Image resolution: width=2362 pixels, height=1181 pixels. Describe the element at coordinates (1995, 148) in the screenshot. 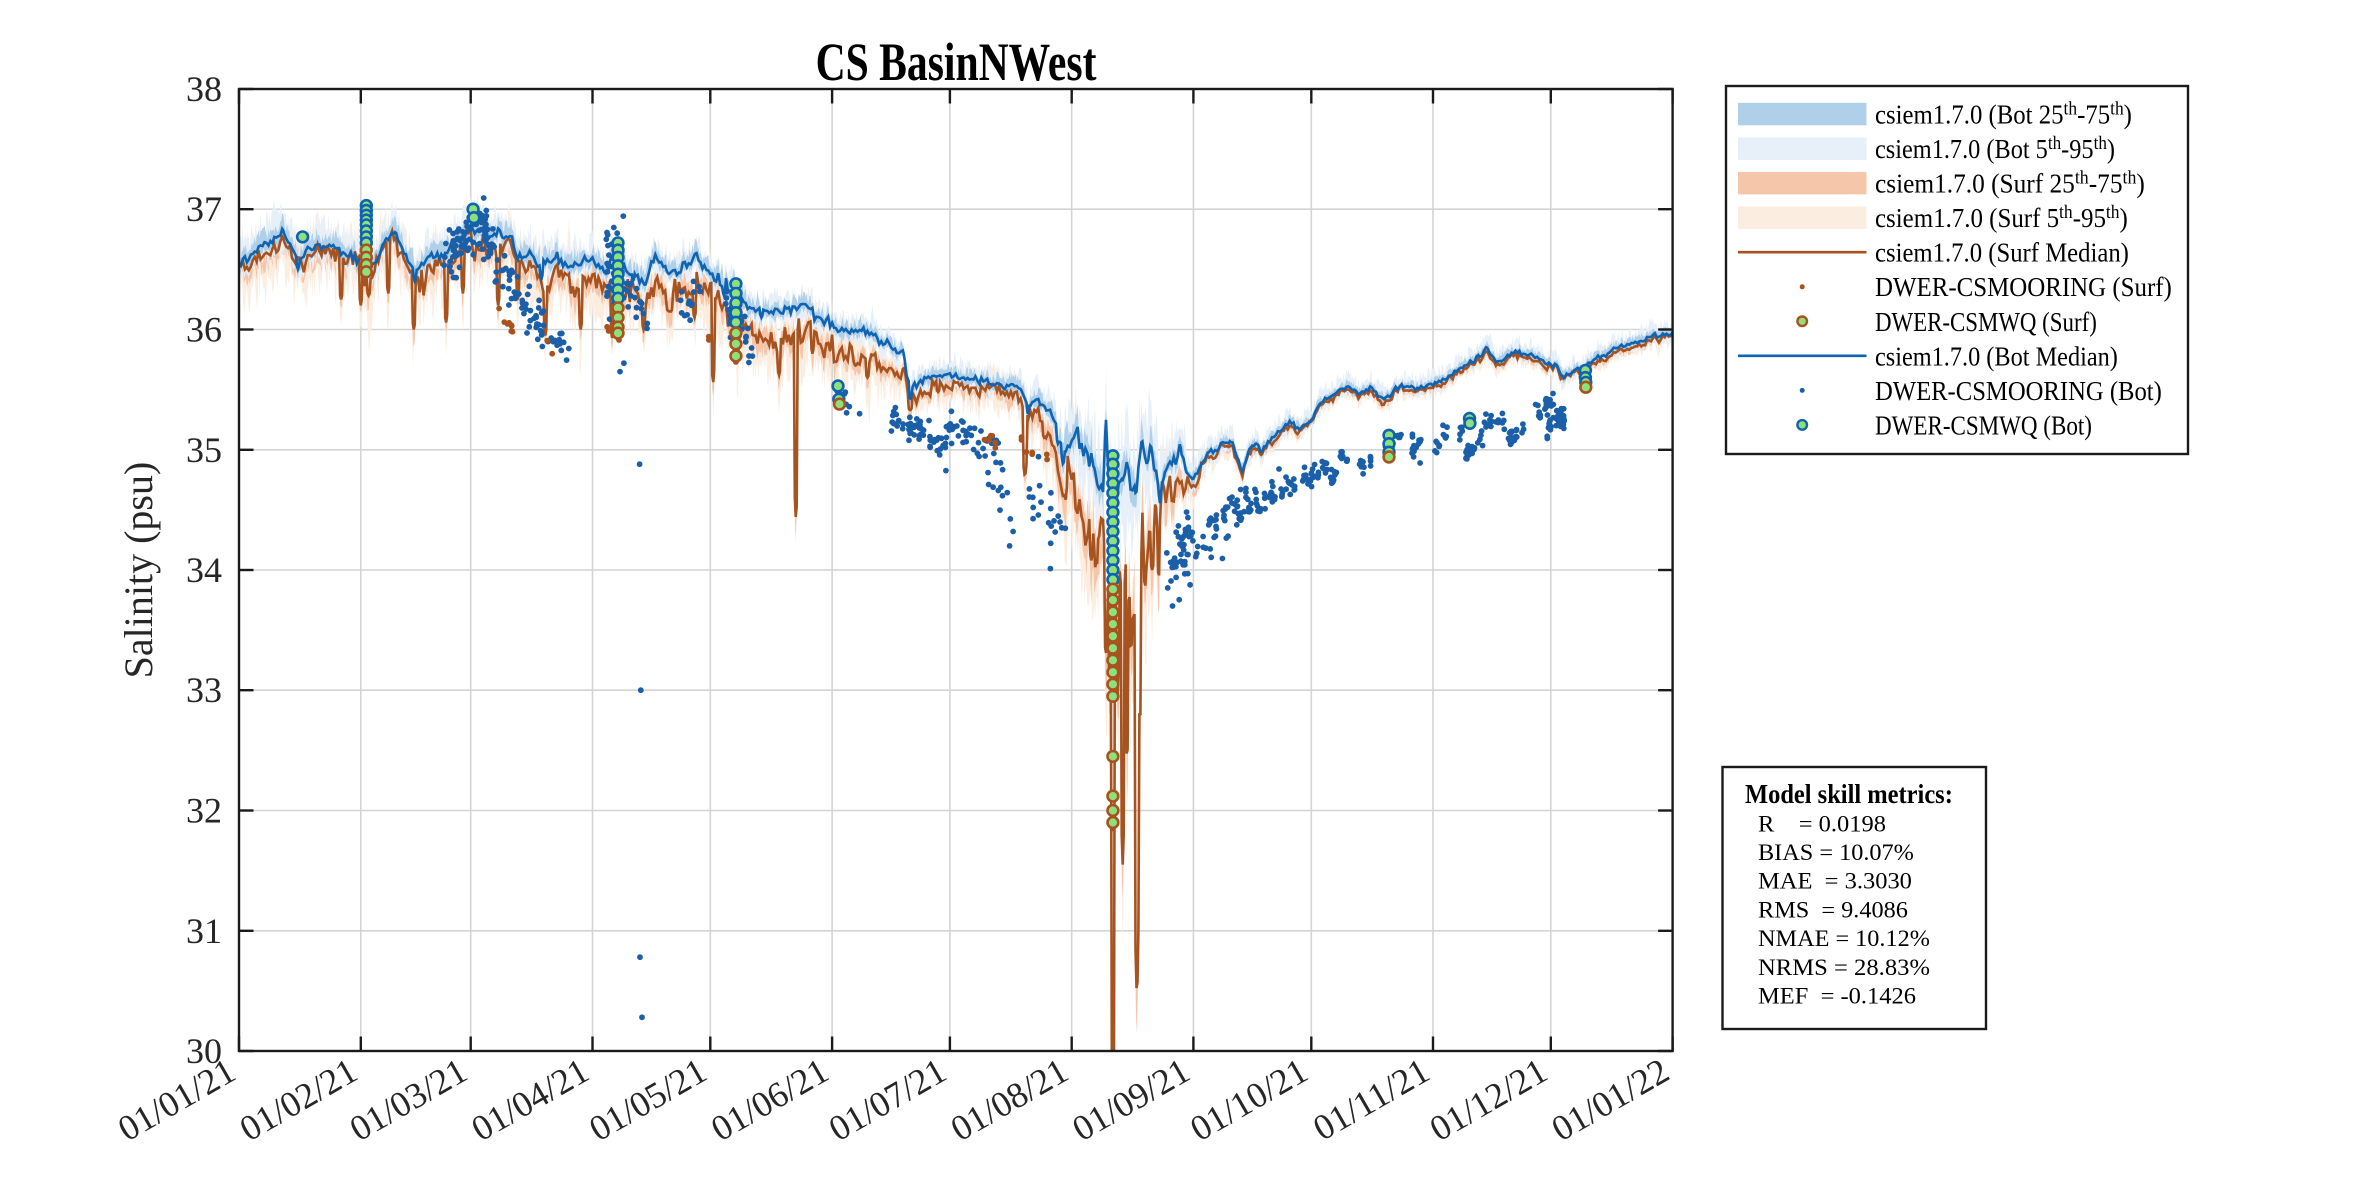

I see `svg-text: csiem1.7.0 (Bot 5th-95th)` at that location.